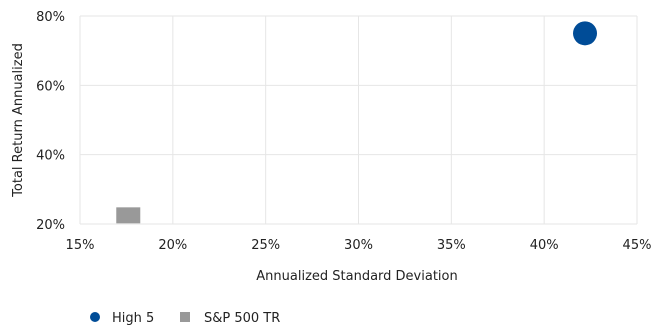 This screenshot has height=327, width=652. I want to click on y-axis-ticks: 20% 40% 60% 80%, so click(50, 121).